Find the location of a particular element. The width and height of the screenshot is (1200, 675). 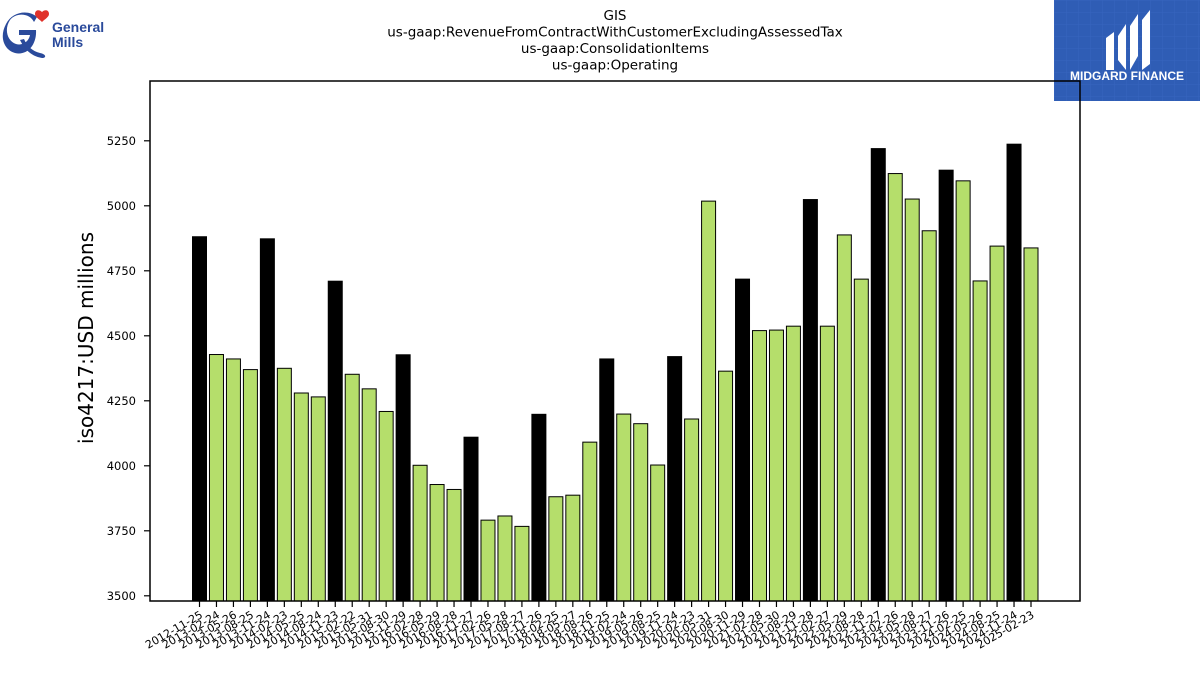

y-tick-label: 5000 is located at coordinates (121, 206).